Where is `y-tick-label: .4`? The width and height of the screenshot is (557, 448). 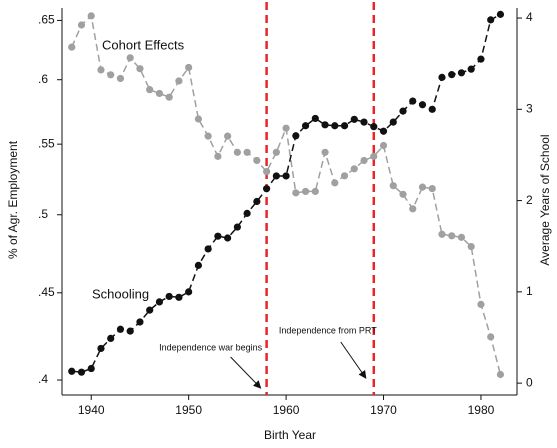
y-tick-label: .4 is located at coordinates (43, 379).